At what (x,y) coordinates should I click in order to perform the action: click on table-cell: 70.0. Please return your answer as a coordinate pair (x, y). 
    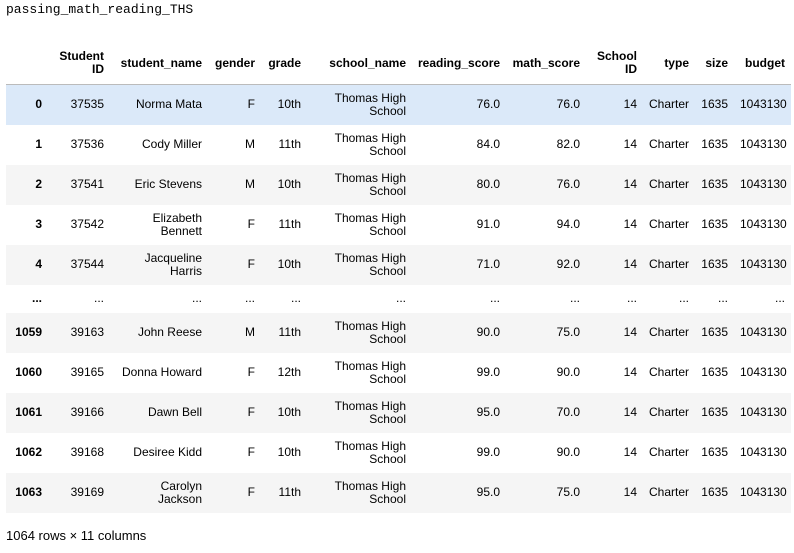
    Looking at the image, I should click on (568, 412).